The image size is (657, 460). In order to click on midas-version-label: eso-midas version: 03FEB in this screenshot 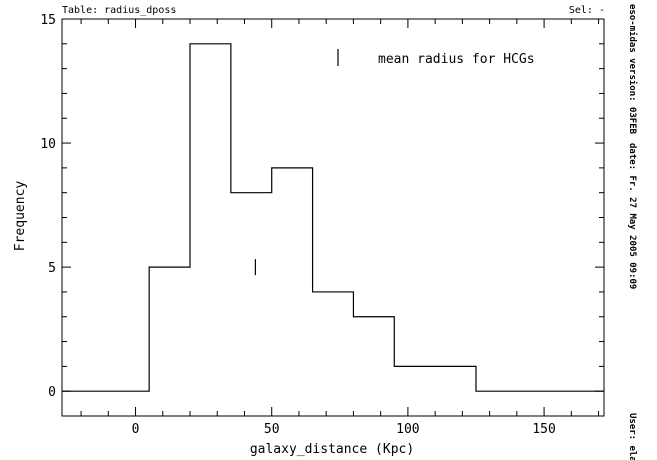, I will do `click(632, 69)`.